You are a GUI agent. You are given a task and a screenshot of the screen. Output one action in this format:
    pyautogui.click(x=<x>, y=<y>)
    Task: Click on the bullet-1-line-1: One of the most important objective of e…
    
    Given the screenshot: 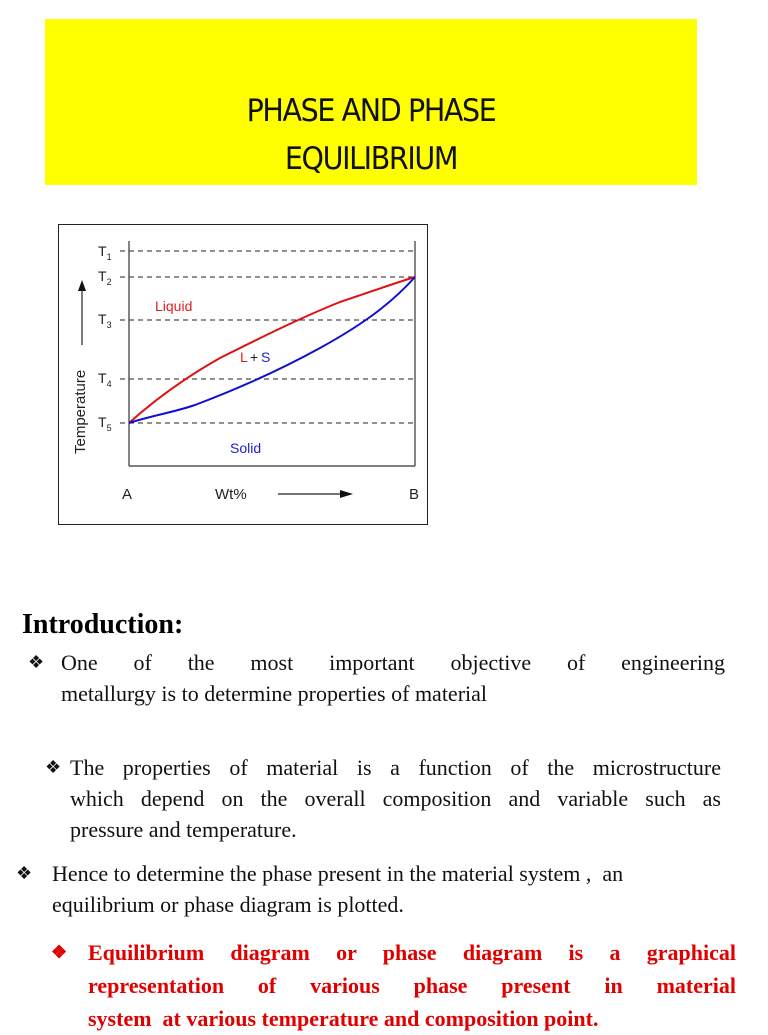 What is the action you would take?
    pyautogui.click(x=393, y=662)
    